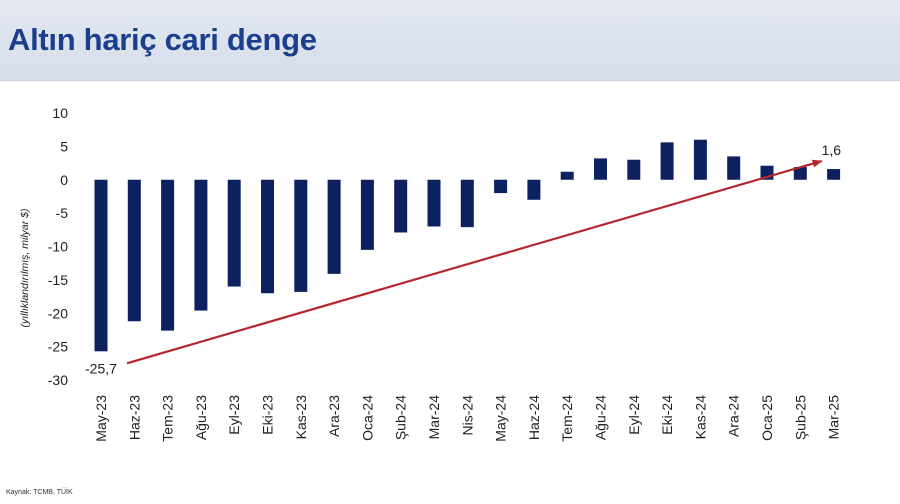 Image resolution: width=900 pixels, height=504 pixels. I want to click on x-tick-label: Mar-25, so click(834, 417).